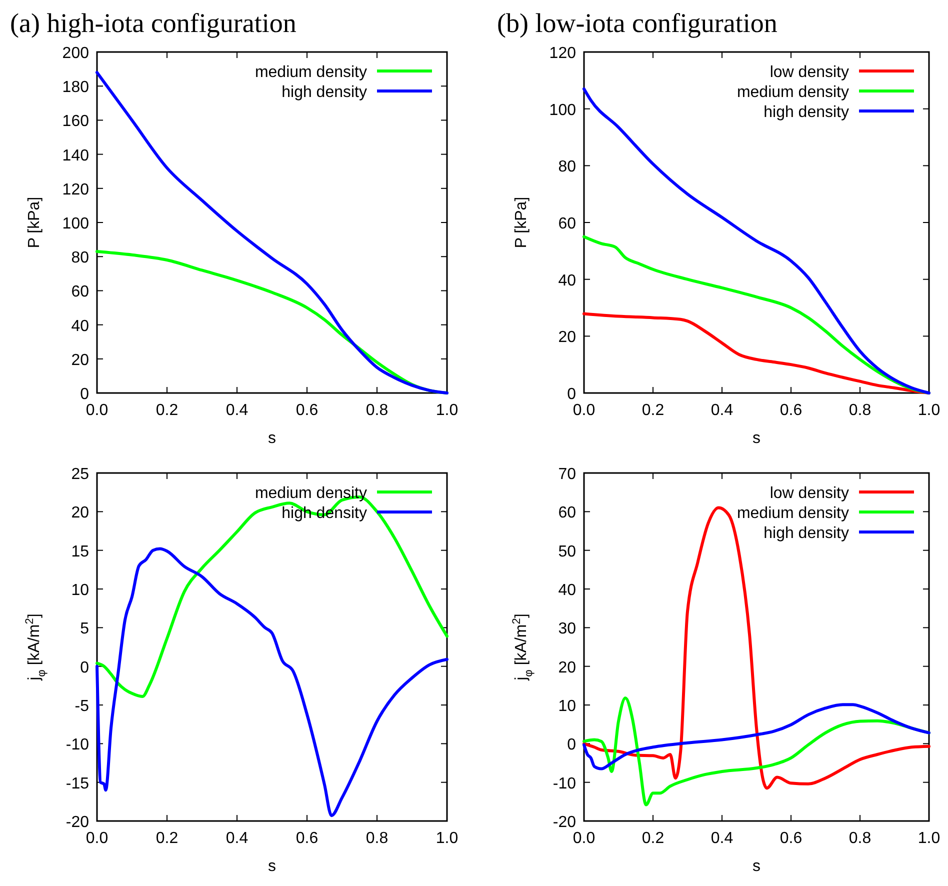  Describe the element at coordinates (78, 783) in the screenshot. I see `y-tick-label: -15` at that location.